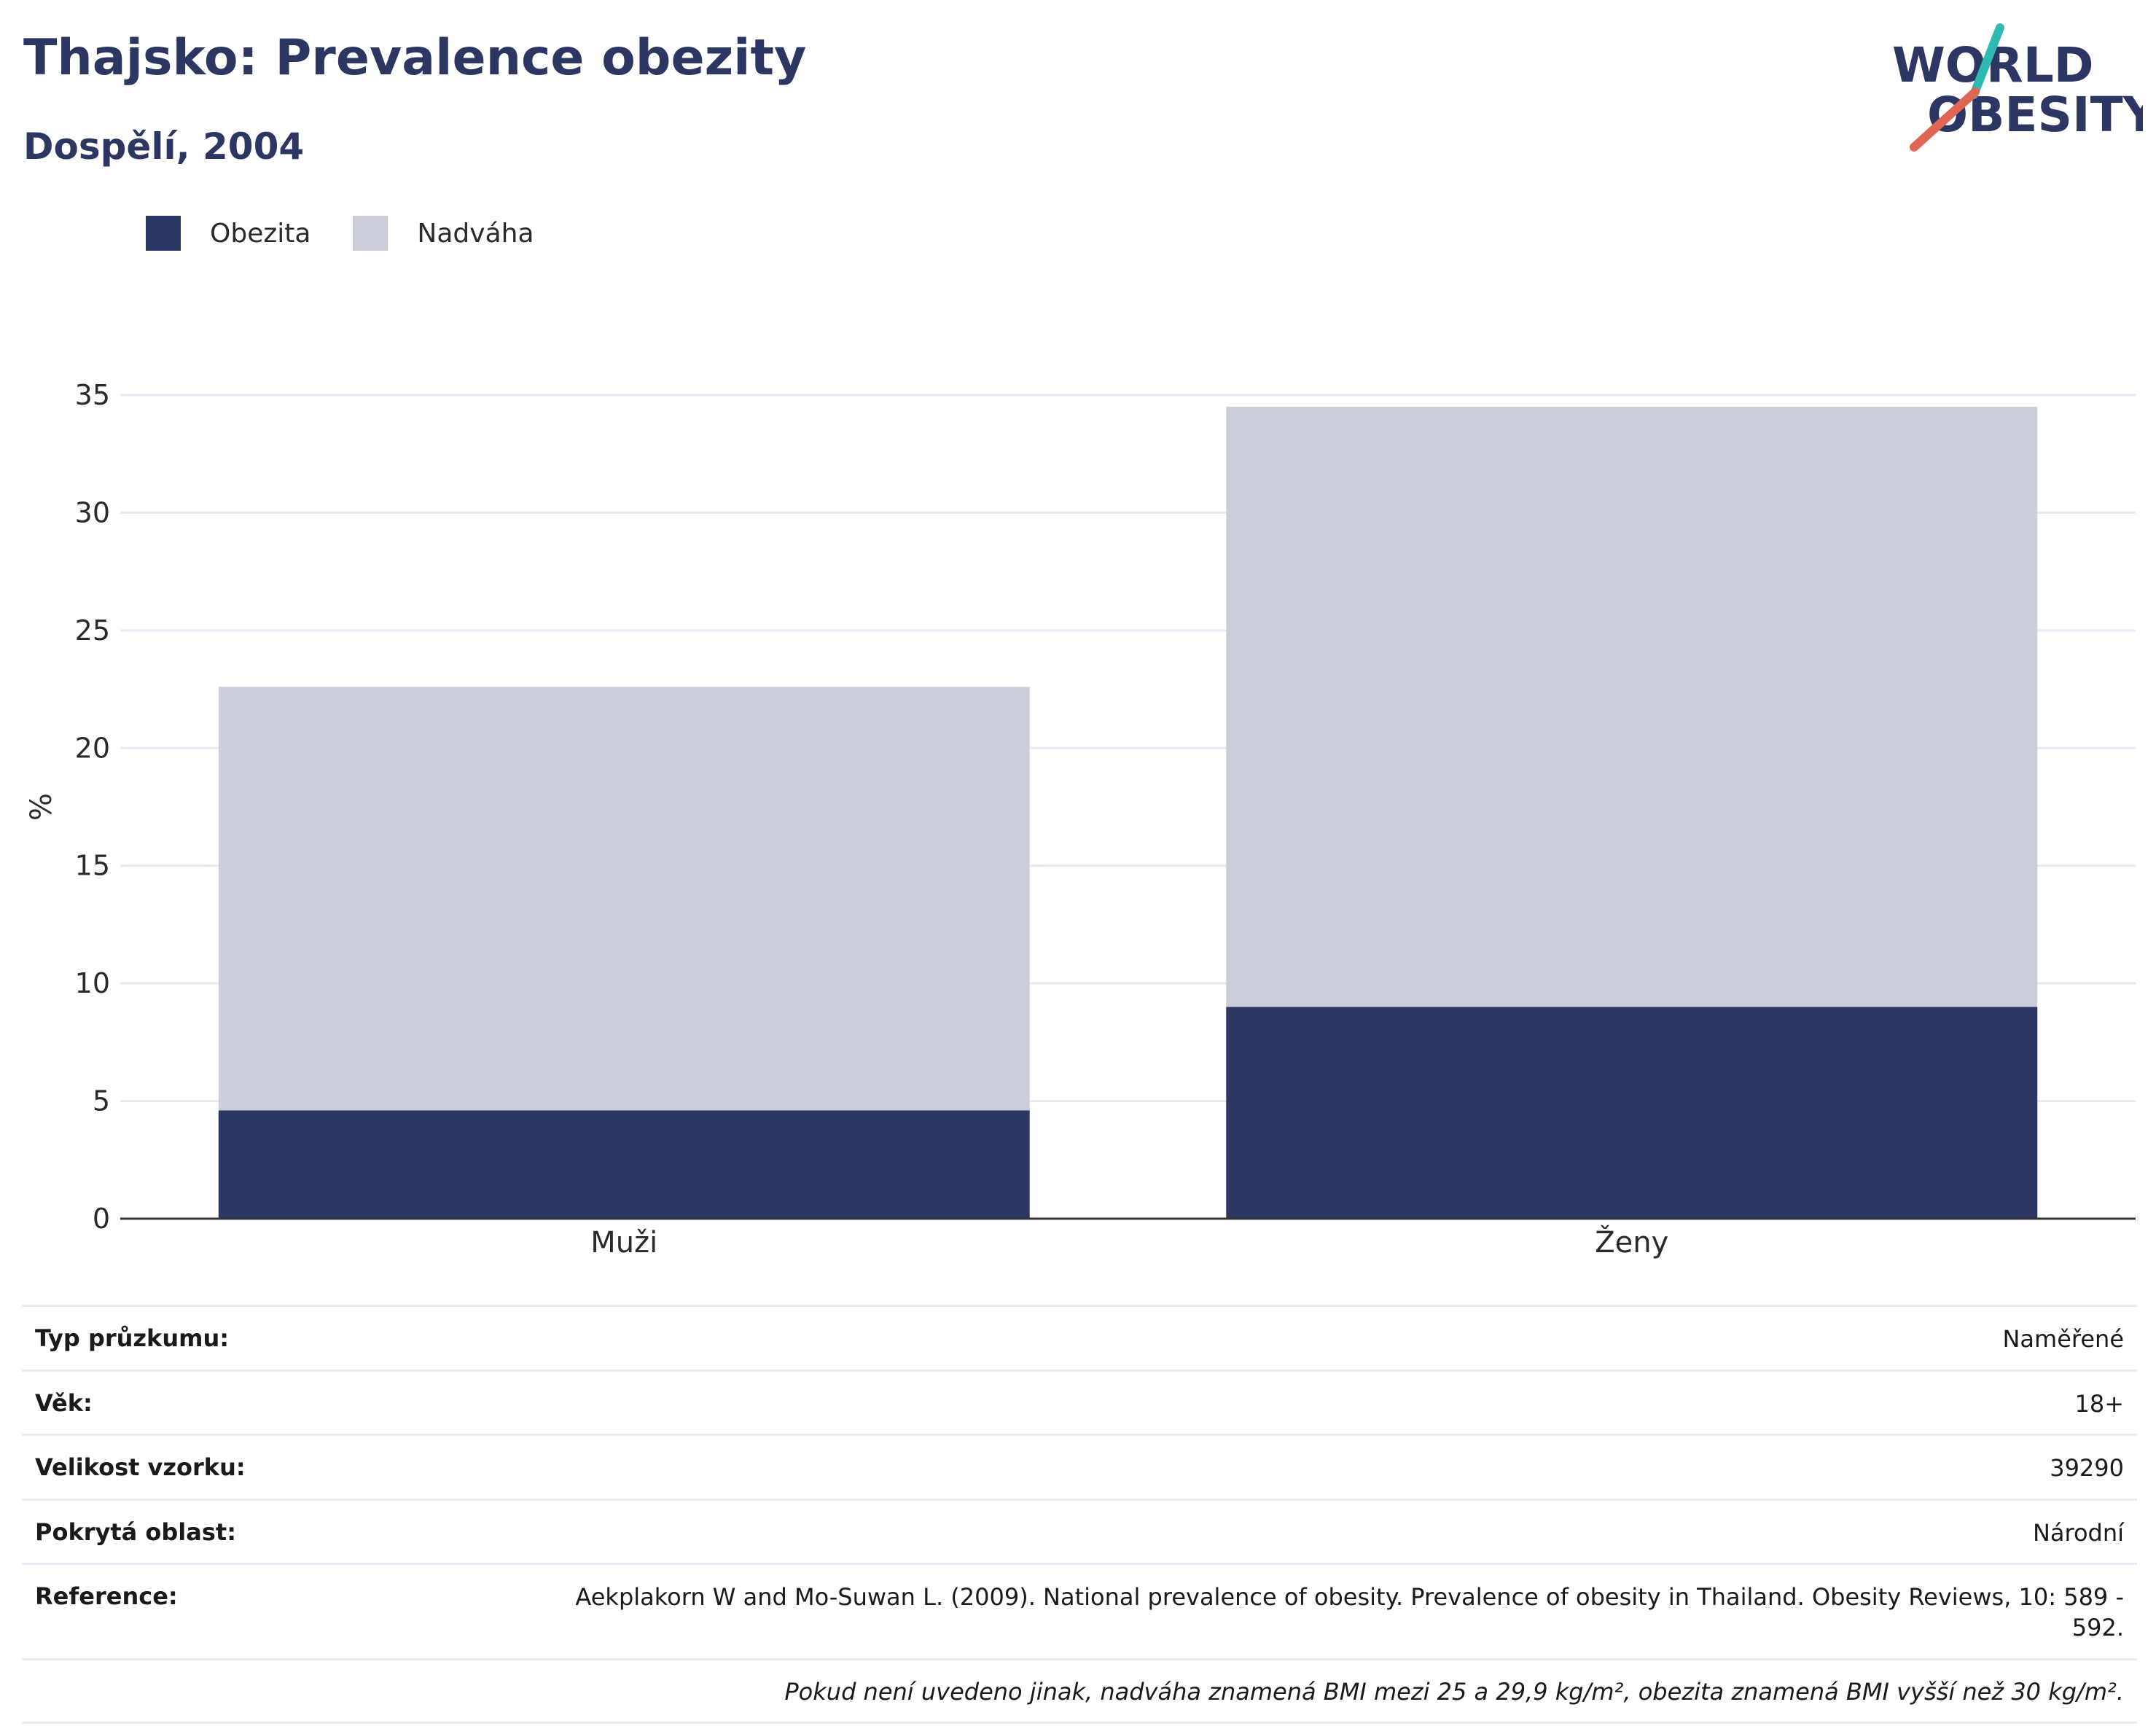 This screenshot has height=1734, width=2156. I want to click on info-label: Věk:, so click(64, 1403).